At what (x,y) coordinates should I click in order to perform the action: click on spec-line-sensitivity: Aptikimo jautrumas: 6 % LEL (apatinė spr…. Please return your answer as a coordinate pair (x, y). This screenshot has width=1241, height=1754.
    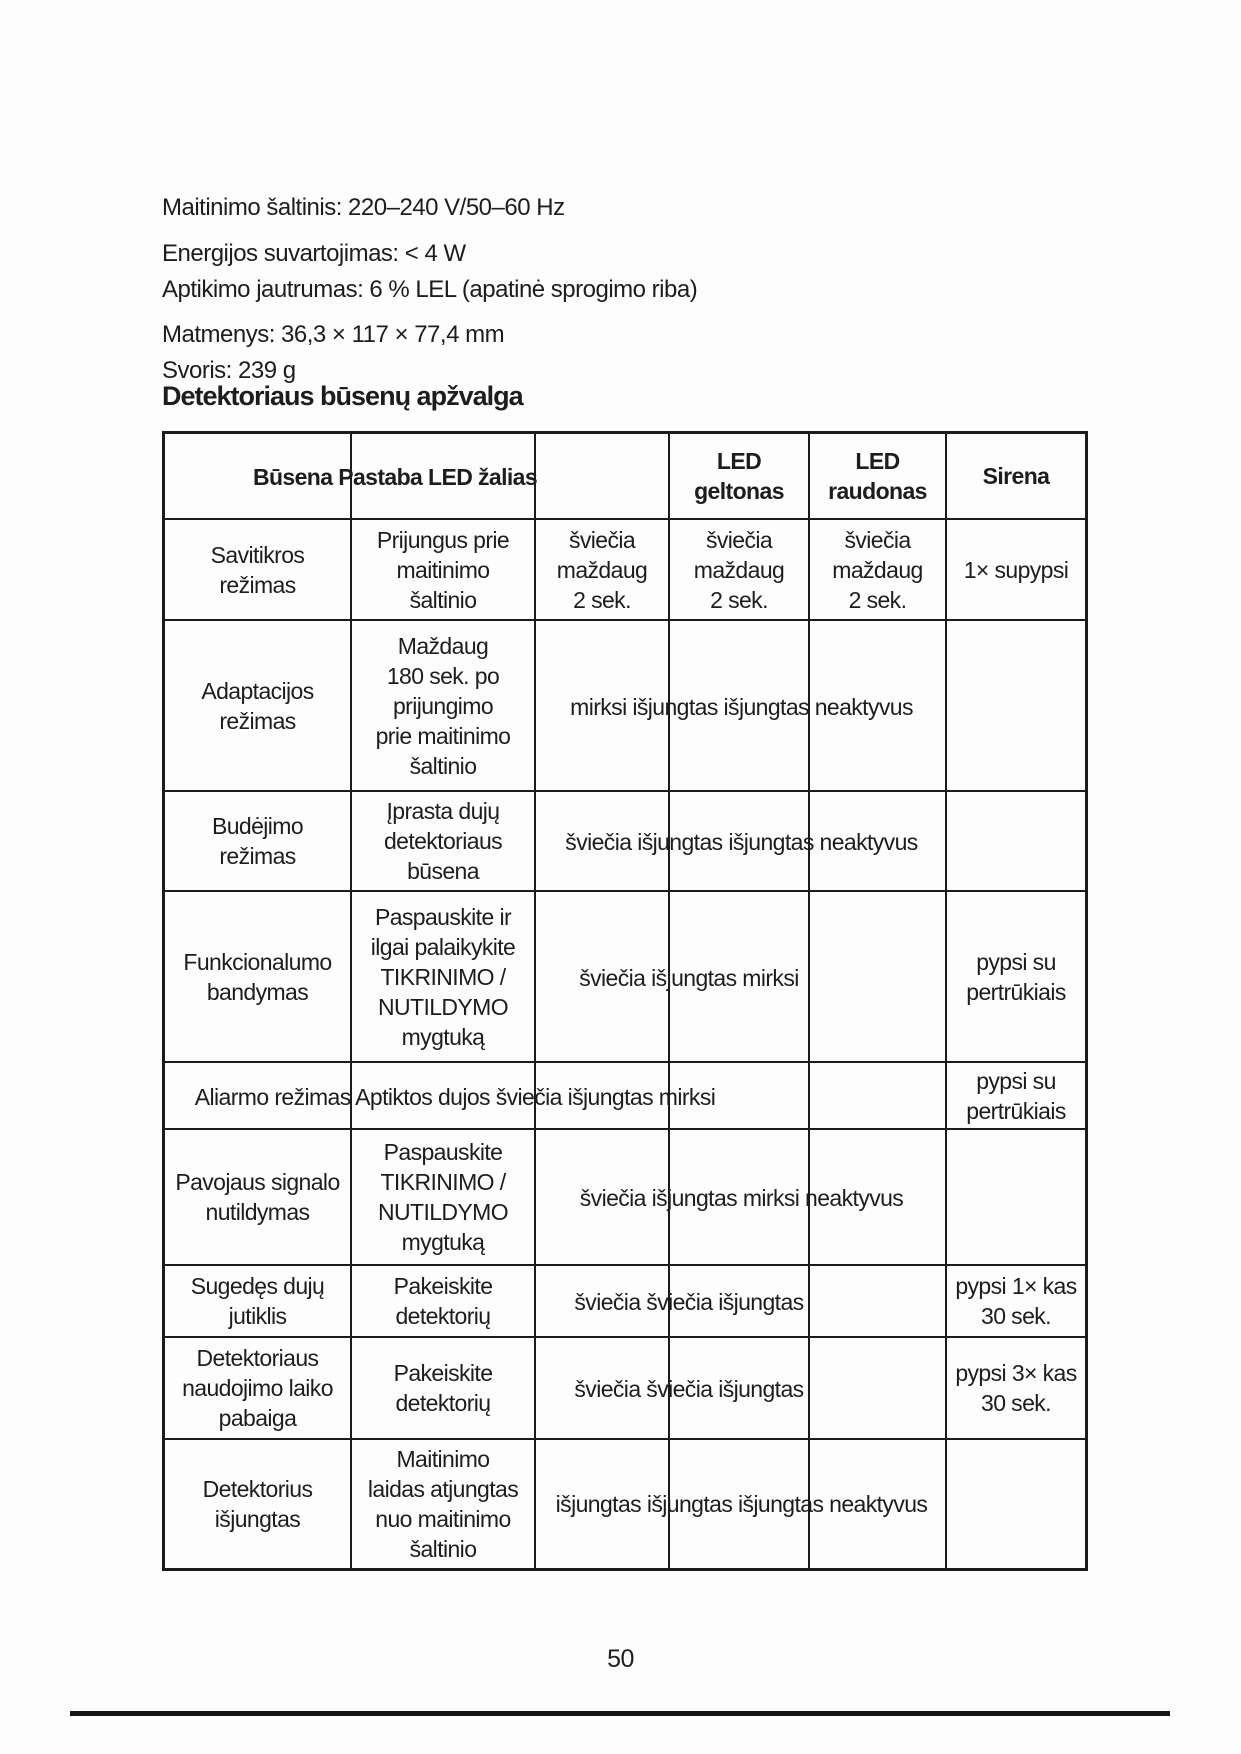
    Looking at the image, I should click on (430, 289).